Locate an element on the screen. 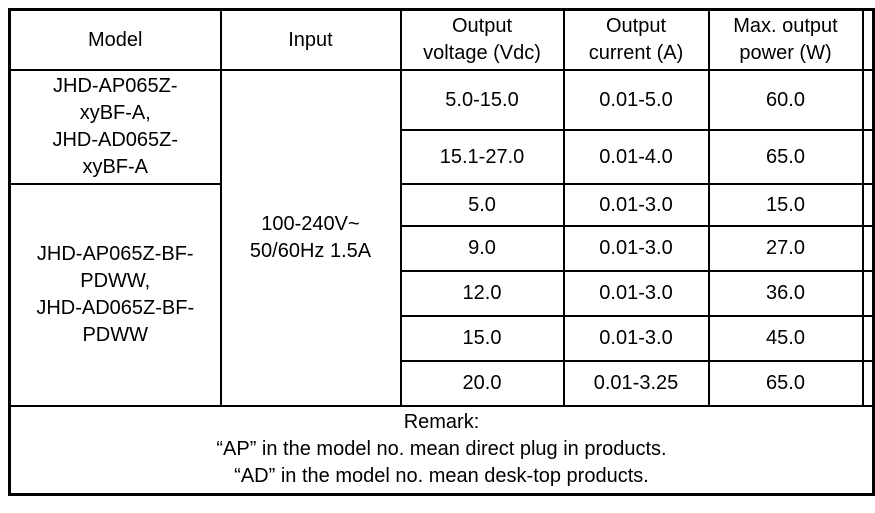  col-header-model: Model is located at coordinates (115, 39).